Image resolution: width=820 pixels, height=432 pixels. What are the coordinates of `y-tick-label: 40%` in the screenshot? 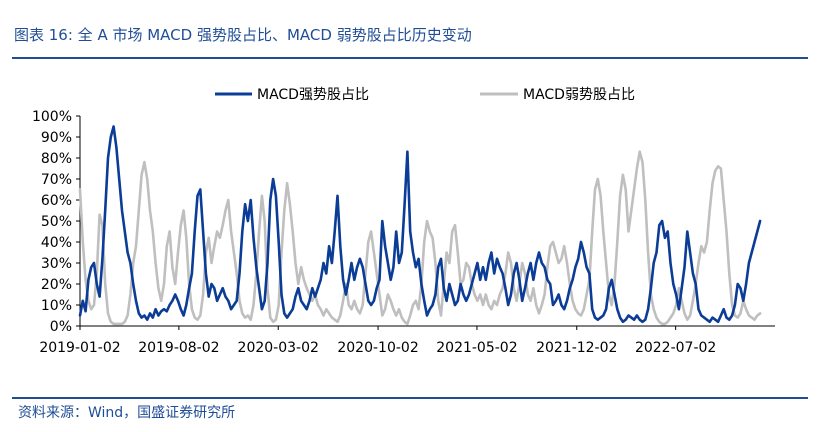 It's located at (56, 243).